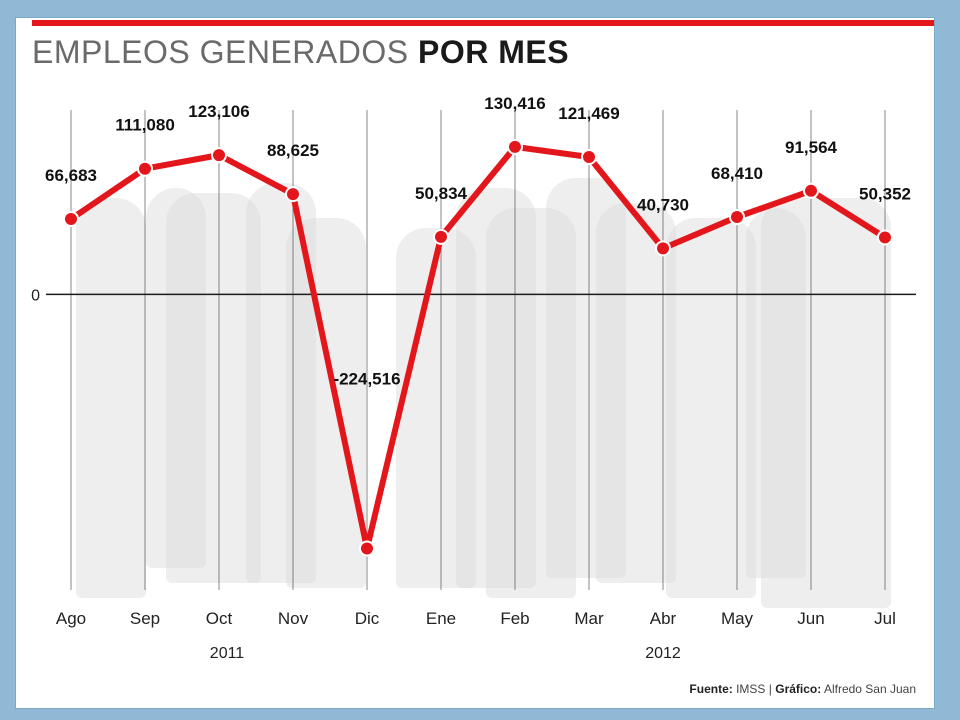  Describe the element at coordinates (514, 618) in the screenshot. I see `month-tick-label: Feb` at that location.